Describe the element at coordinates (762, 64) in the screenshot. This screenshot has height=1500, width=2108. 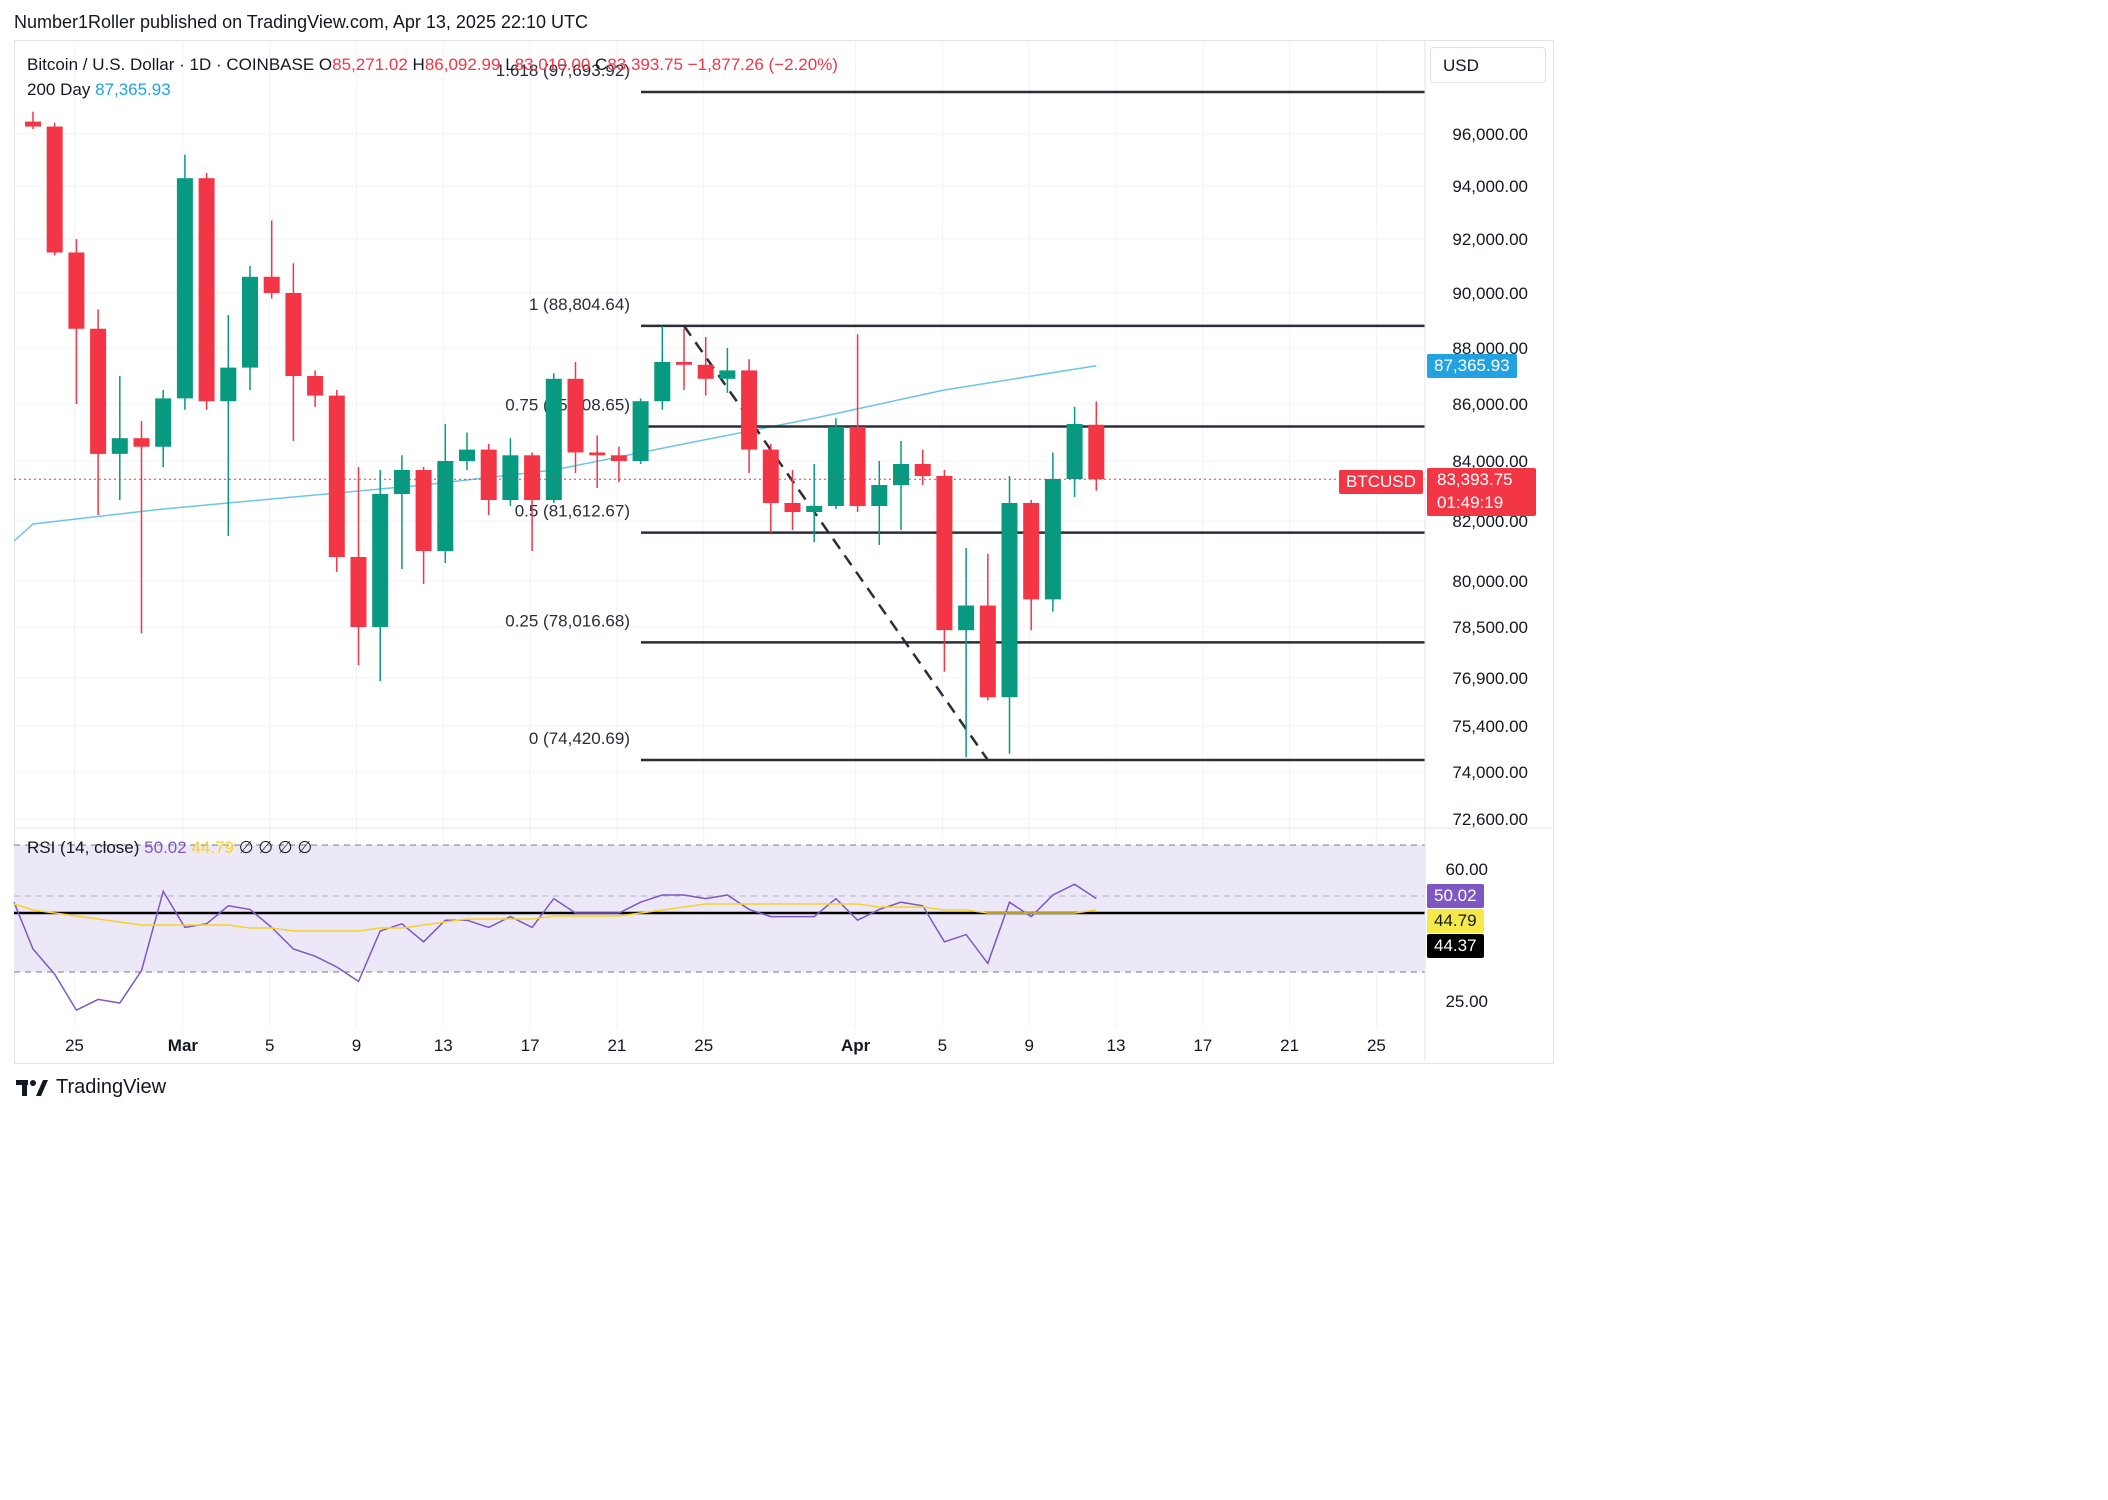
I see `change-value: −1,877.26 (−2.20%)` at that location.